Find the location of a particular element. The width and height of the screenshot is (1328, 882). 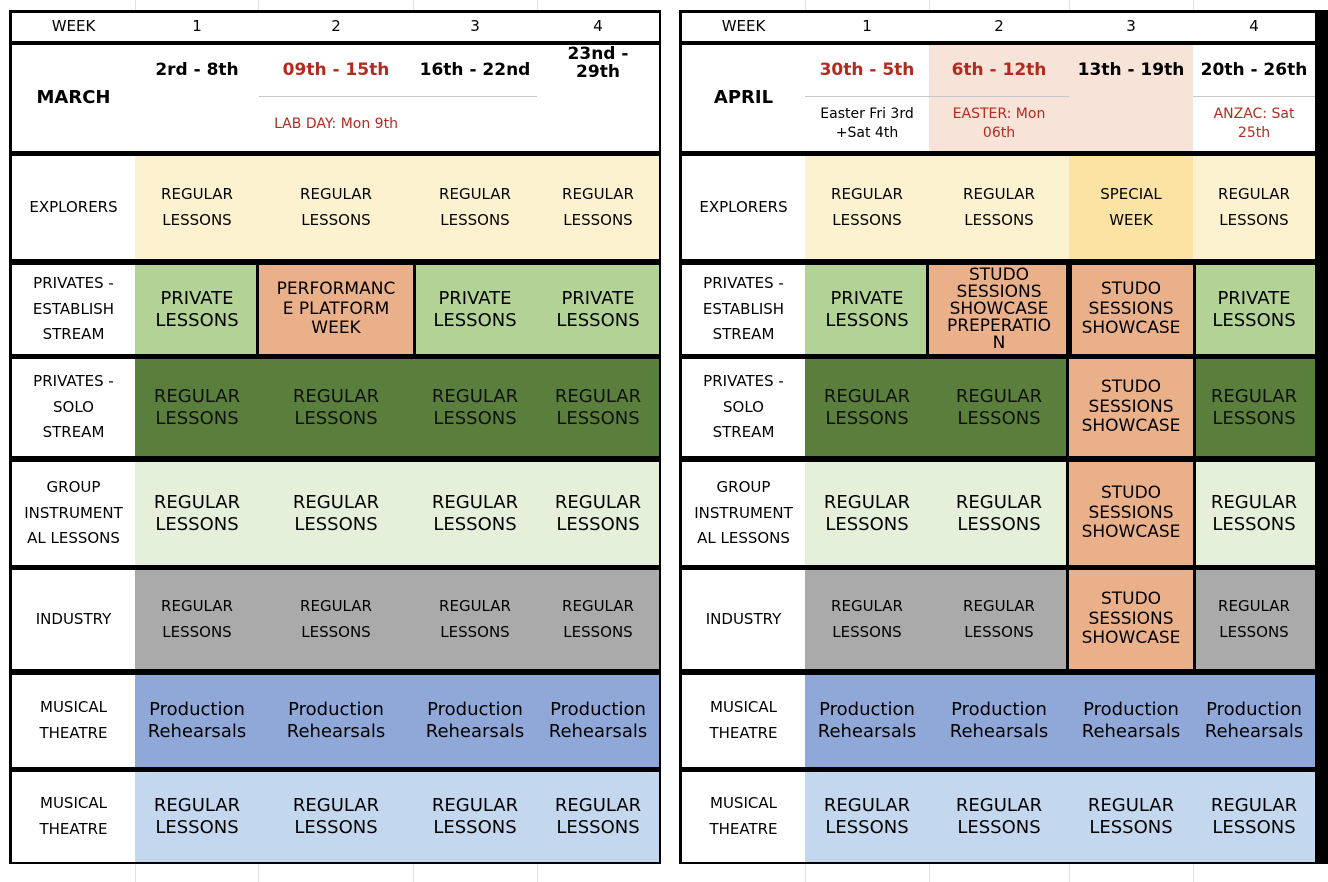

row-label-privates-establish: PRIVATES - ESTABLISH STREAM is located at coordinates (743, 309).